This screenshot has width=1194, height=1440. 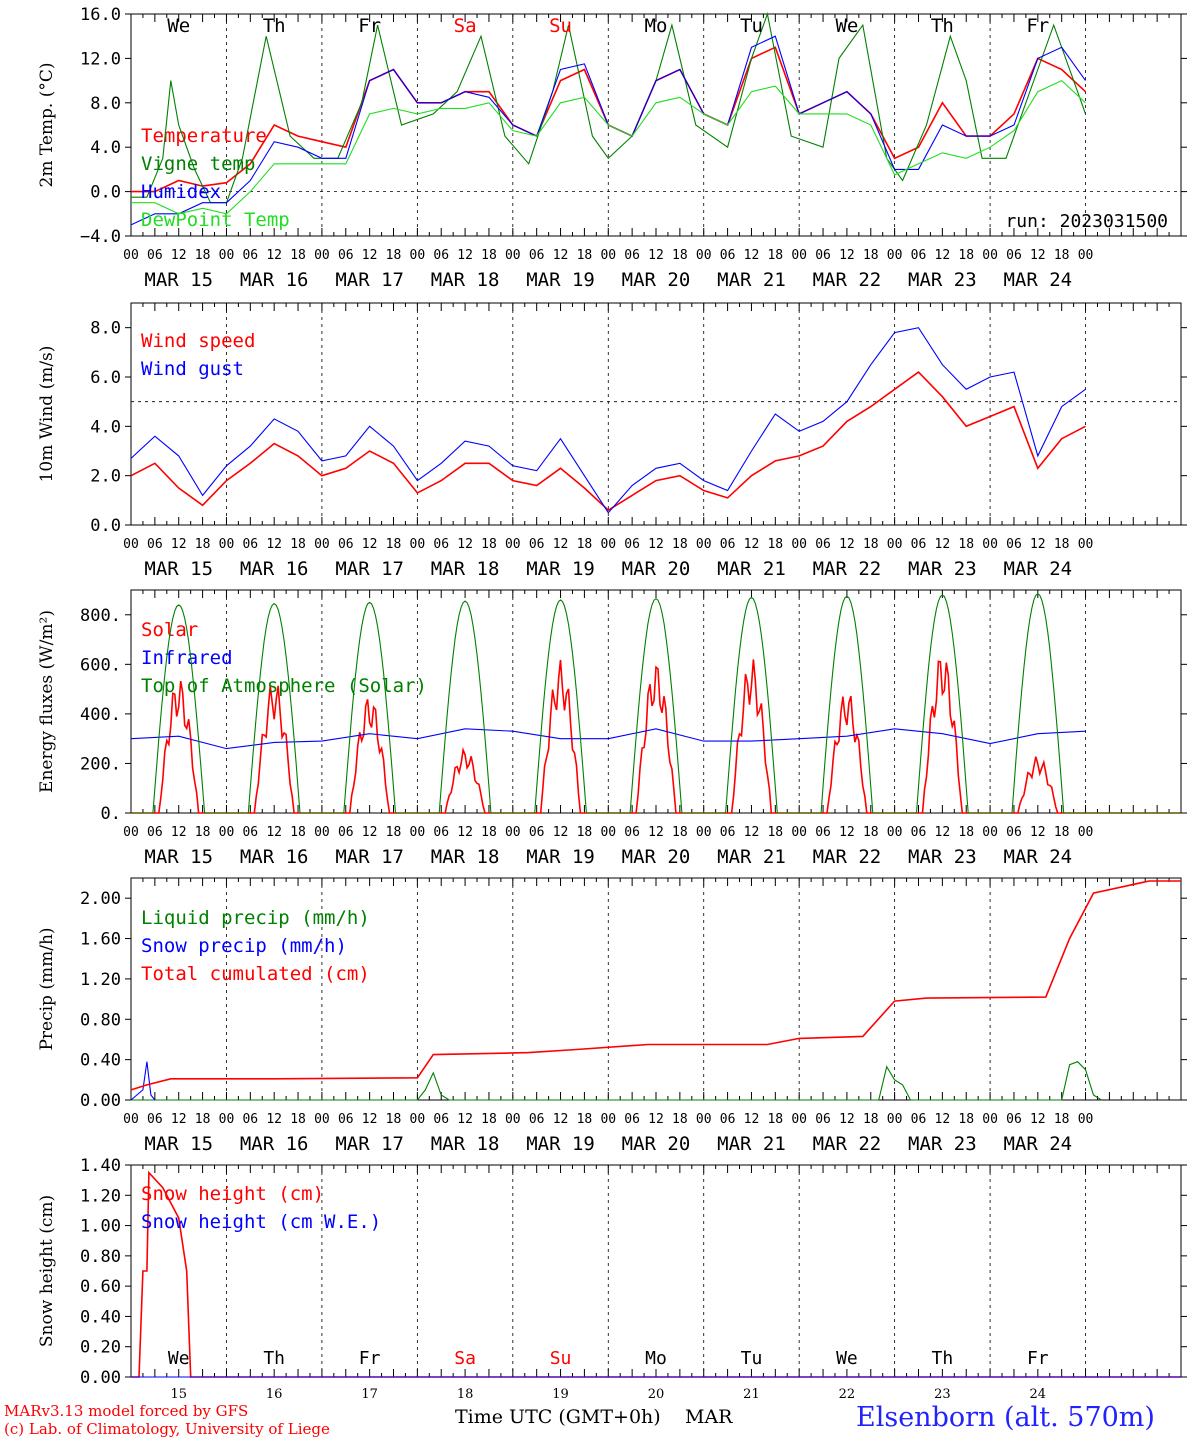 What do you see at coordinates (100, 940) in the screenshot?
I see `panel-4-y-tick-label: 1.60` at bounding box center [100, 940].